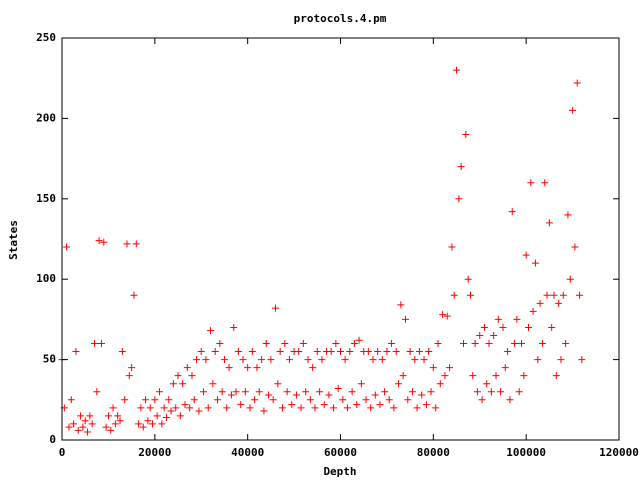 The height and width of the screenshot is (480, 640). Describe the element at coordinates (340, 18) in the screenshot. I see `chart-title: protocols.4.pm` at that location.